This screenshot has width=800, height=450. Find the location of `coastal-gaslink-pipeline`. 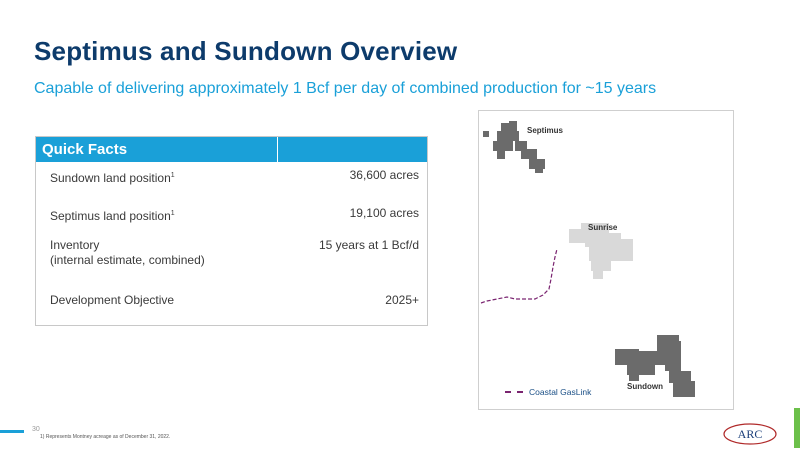

coastal-gaslink-pipeline is located at coordinates (519, 276).